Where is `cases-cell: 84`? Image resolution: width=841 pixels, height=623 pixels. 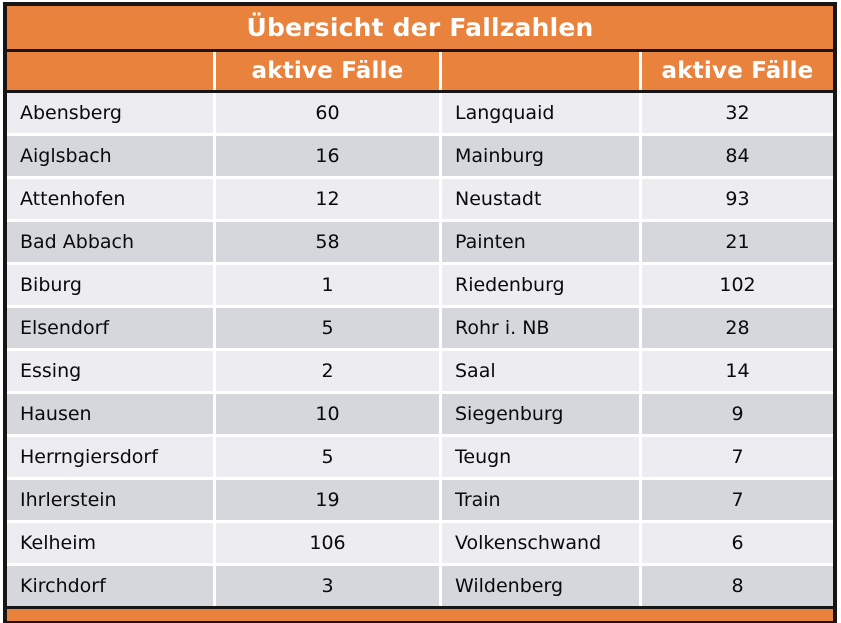
cases-cell: 84 is located at coordinates (737, 156).